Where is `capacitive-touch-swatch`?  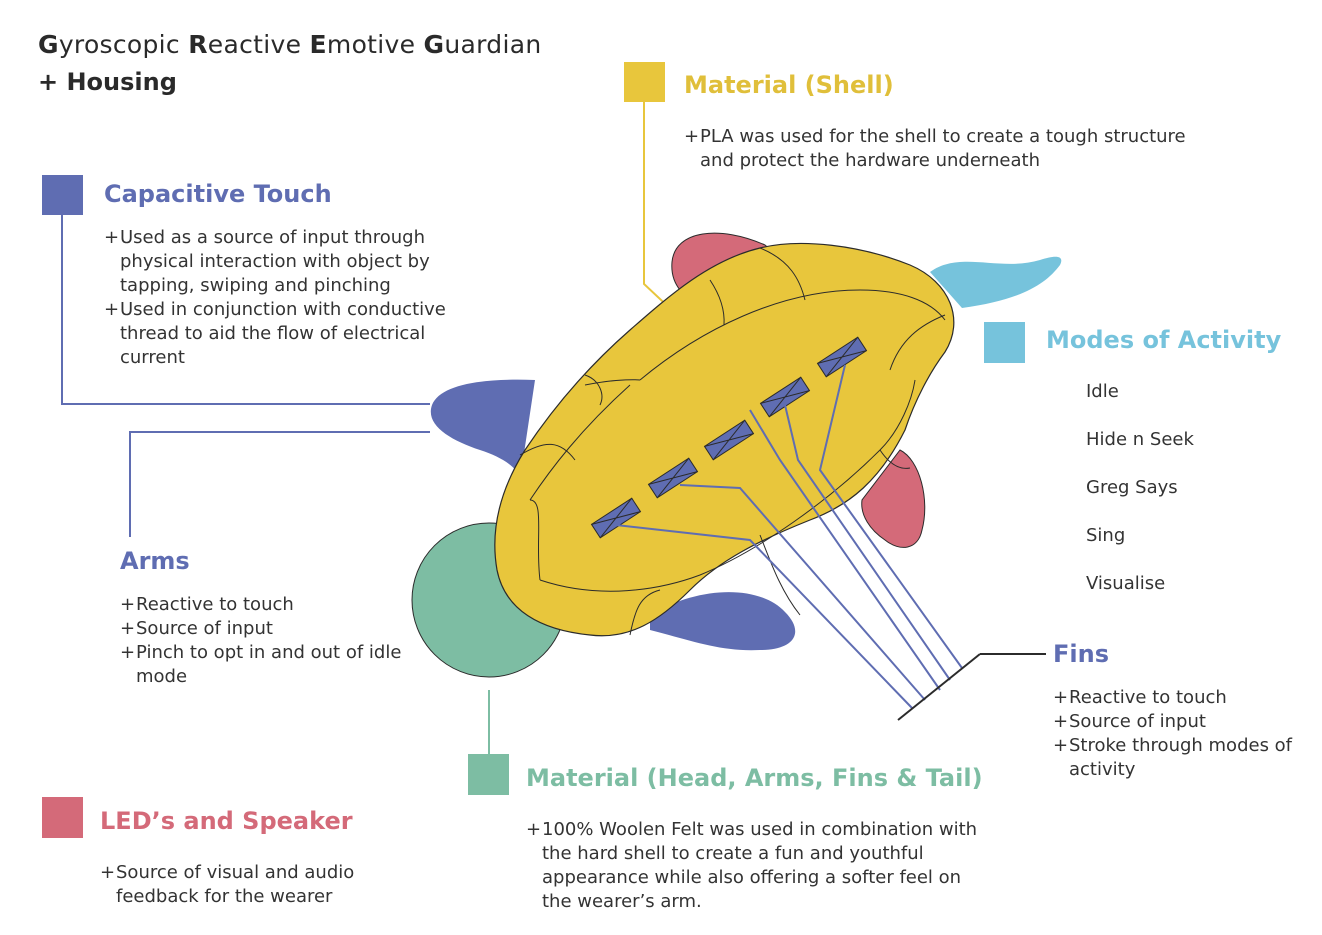
capacitive-touch-swatch is located at coordinates (62, 195).